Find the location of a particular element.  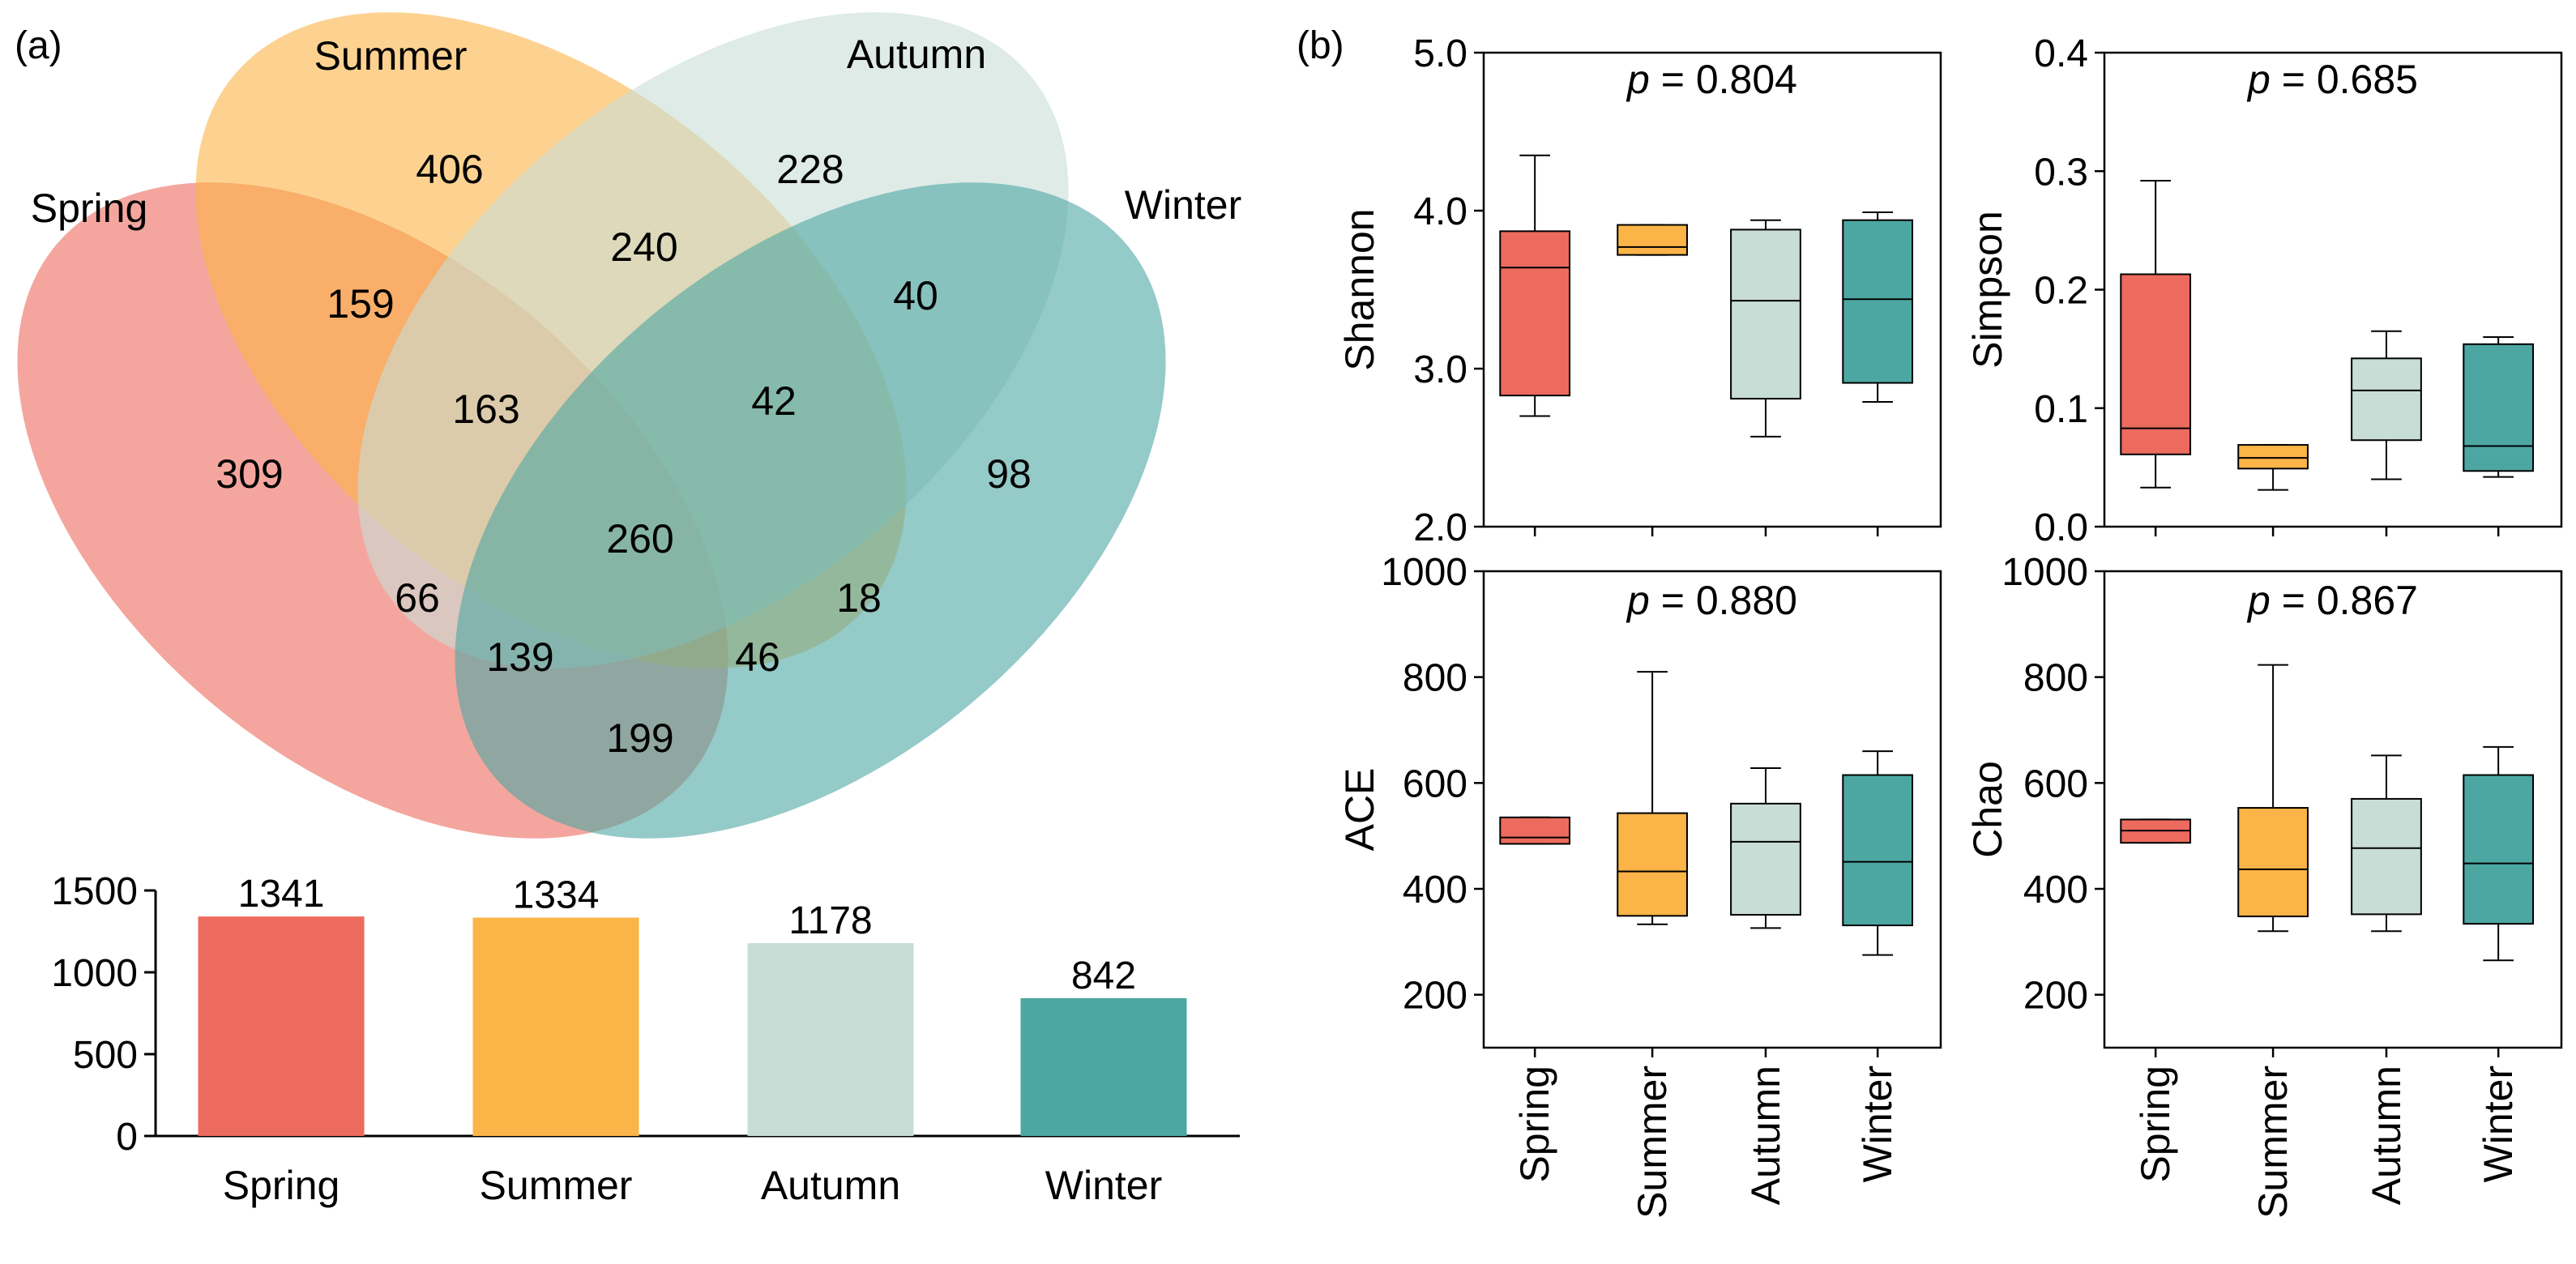

venn-count-autumn-only: 228 is located at coordinates (810, 169).